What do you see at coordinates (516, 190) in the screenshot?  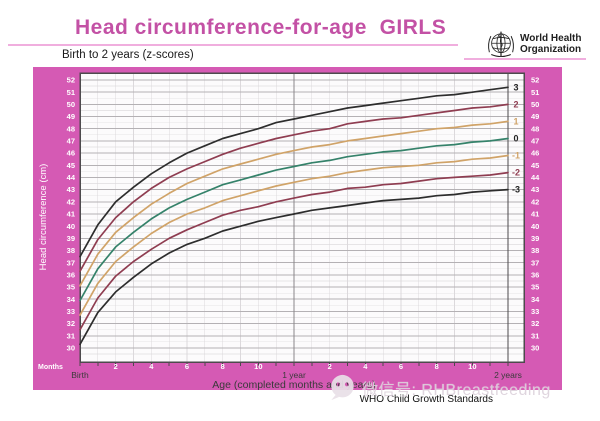 I see `zscore-label-z-3: -3` at bounding box center [516, 190].